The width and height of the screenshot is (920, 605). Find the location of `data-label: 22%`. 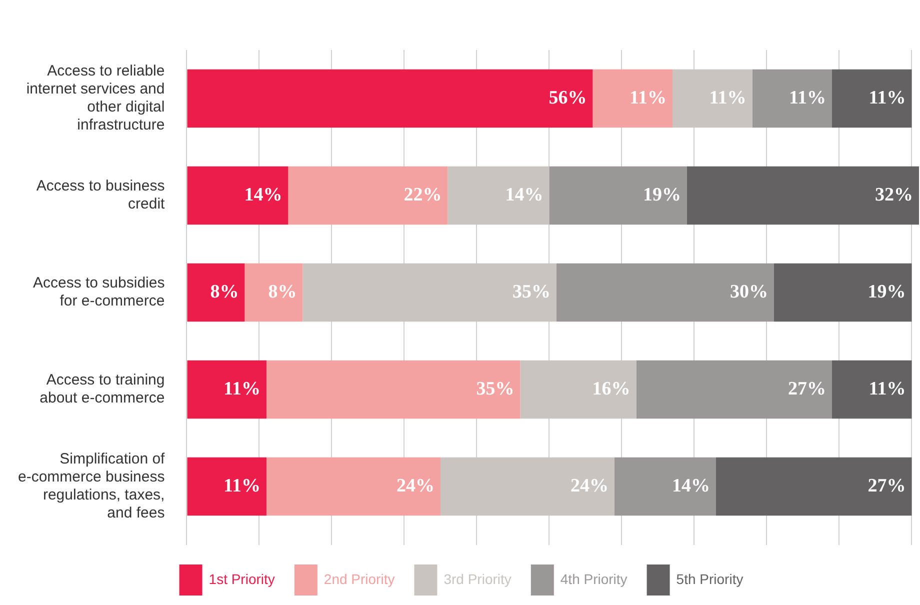

data-label: 22% is located at coordinates (423, 195).